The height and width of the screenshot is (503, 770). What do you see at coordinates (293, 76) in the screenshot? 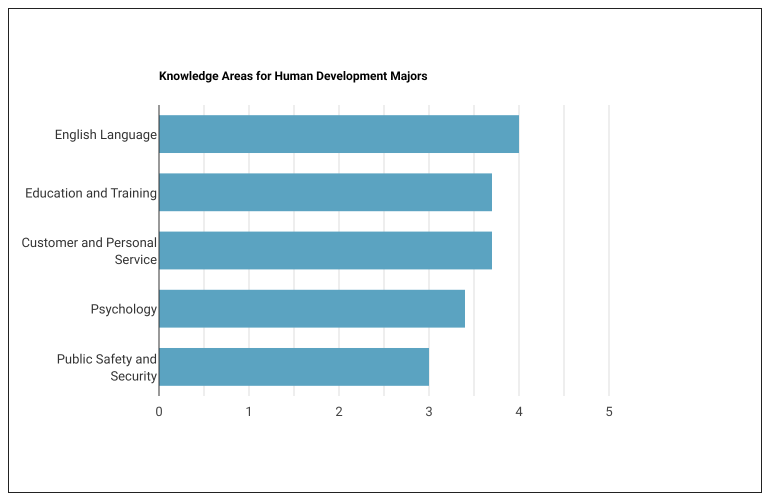
I see `chart-title: Knowledge Areas for Human Development Majors` at bounding box center [293, 76].